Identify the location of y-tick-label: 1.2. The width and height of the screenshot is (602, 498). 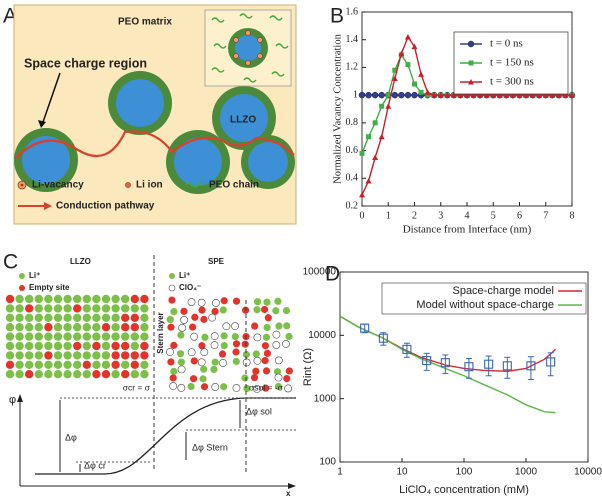
(352, 67).